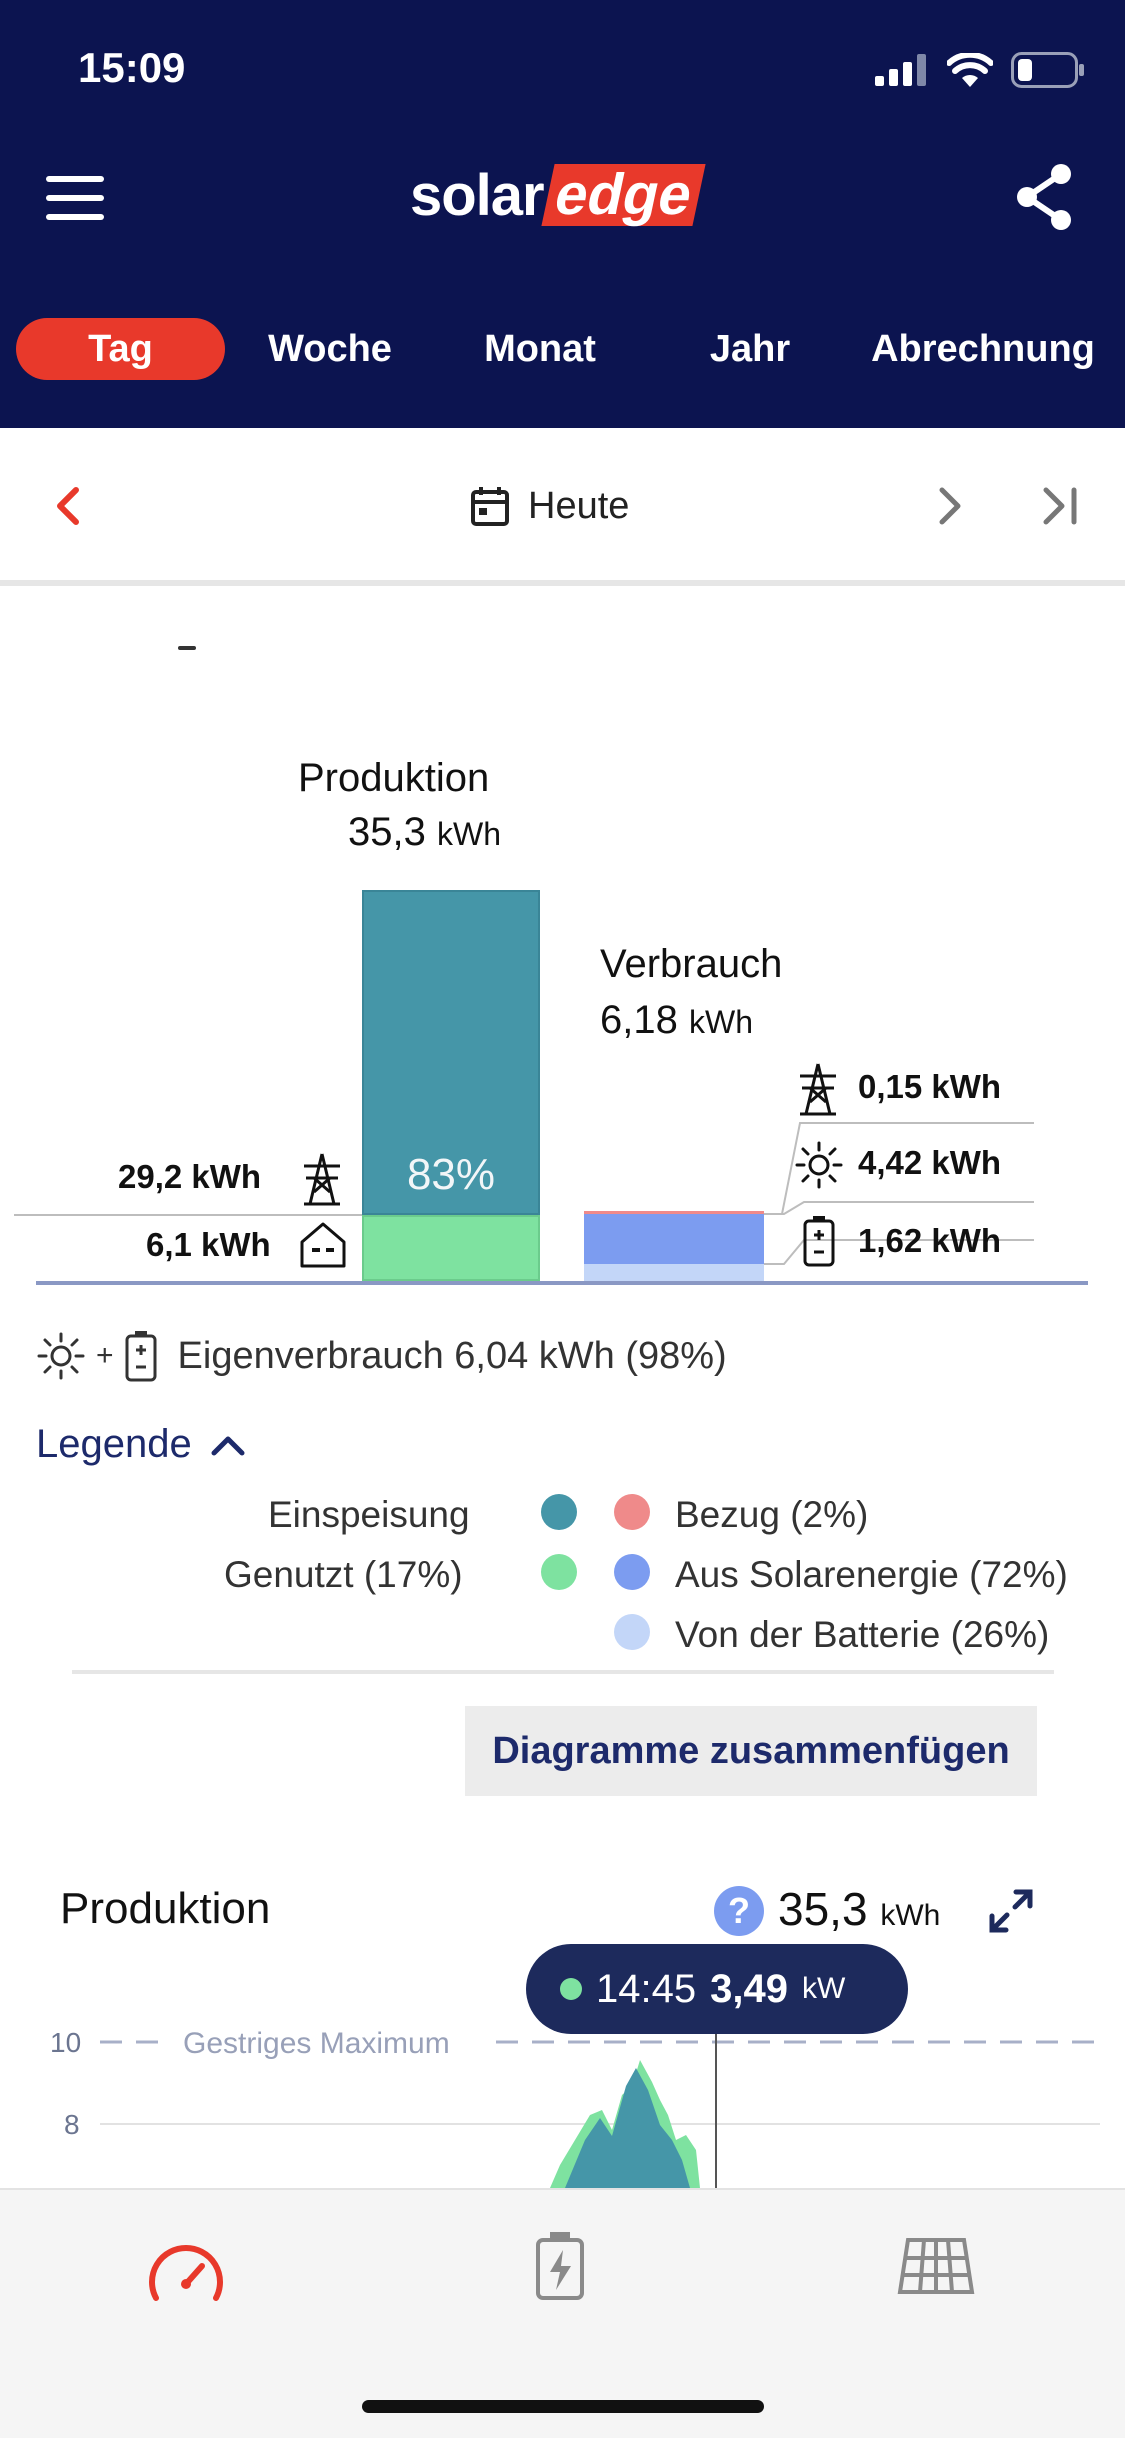  I want to click on from-solar-value: 4,42 kWh, so click(930, 1162).